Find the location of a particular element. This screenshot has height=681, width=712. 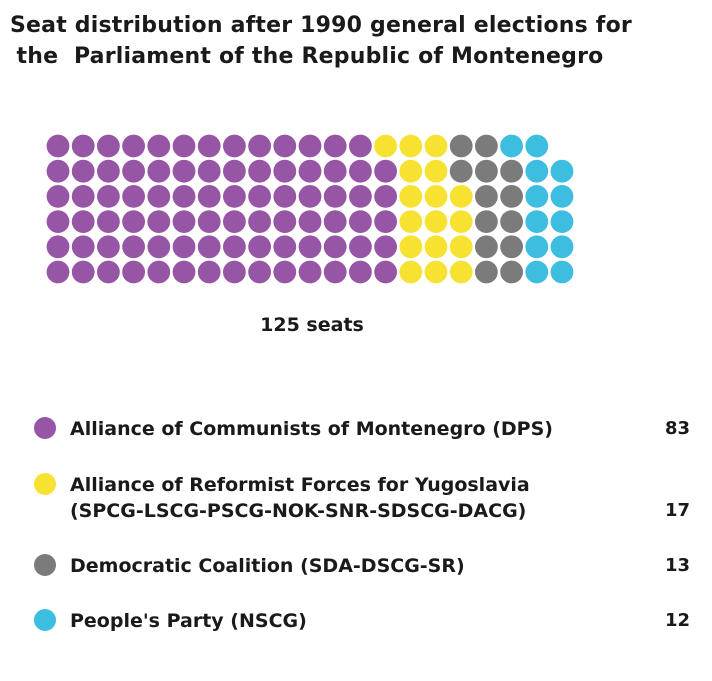

legend-label-democratic-coalition: Democratic Coalition (SDA-DSCG-SR) is located at coordinates (340, 566).